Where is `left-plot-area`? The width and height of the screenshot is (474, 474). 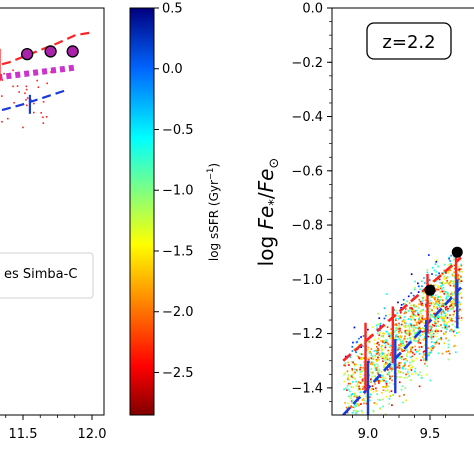 left-plot-area is located at coordinates (46, 80).